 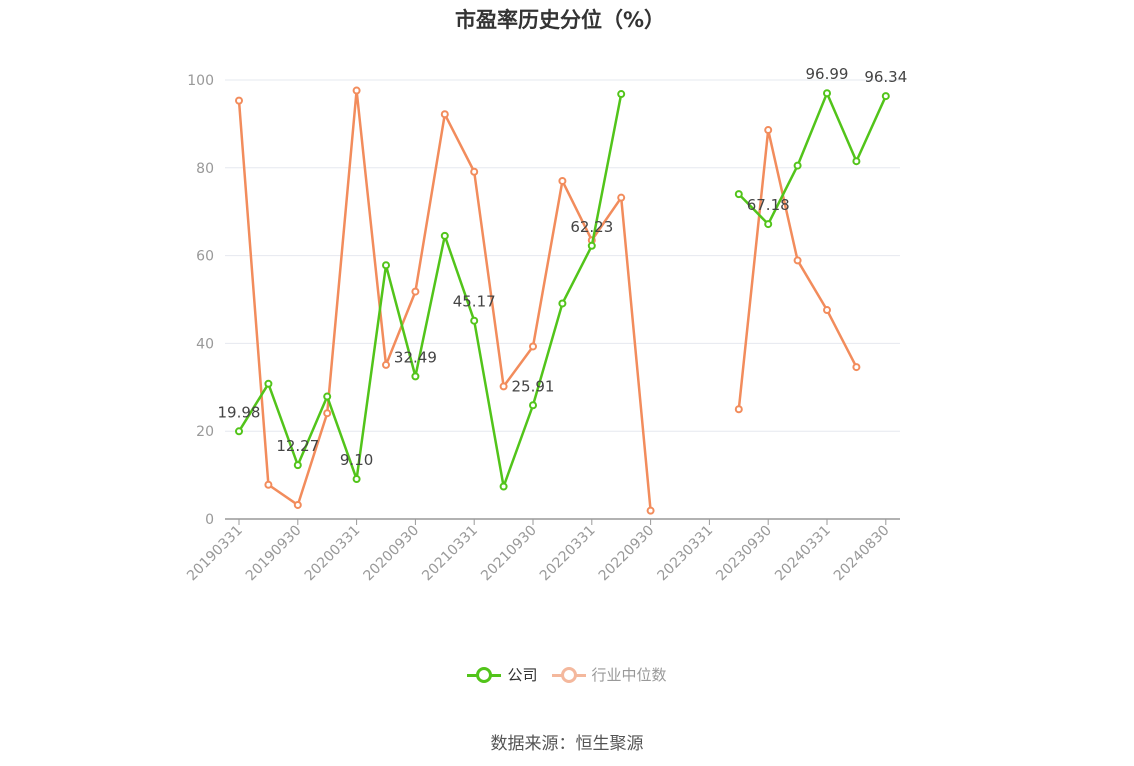 I want to click on x-tick-label: 20210331, so click(x=450, y=554).